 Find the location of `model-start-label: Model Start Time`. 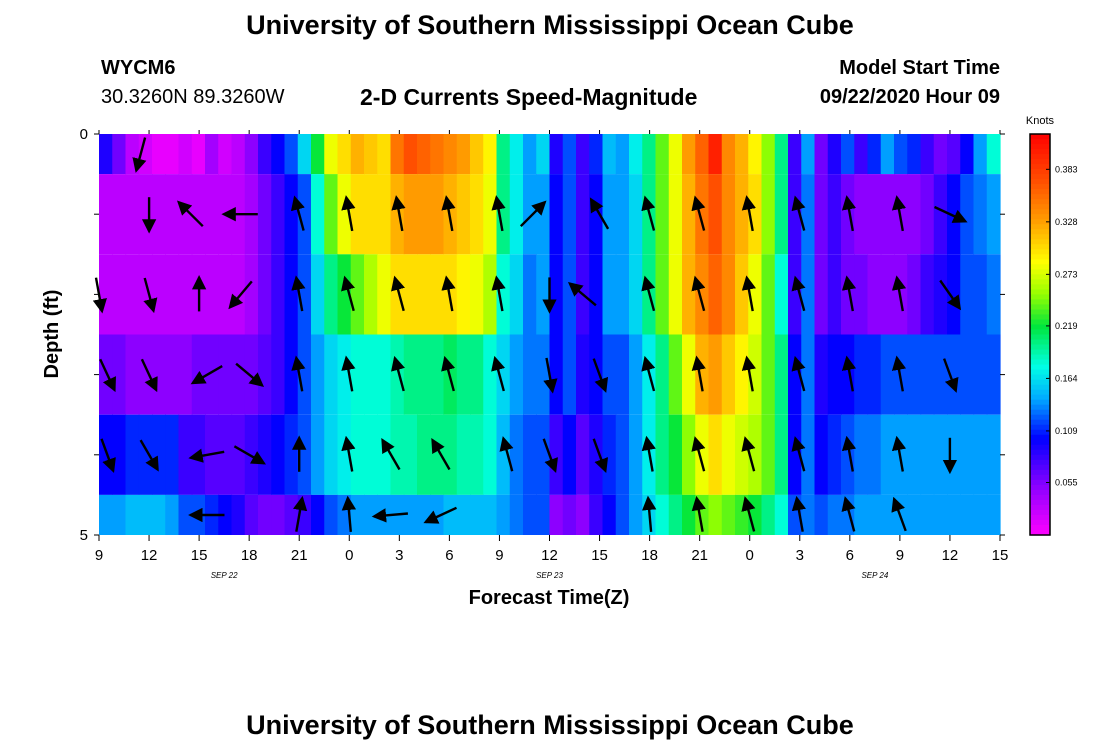

model-start-label: Model Start Time is located at coordinates (919, 68).